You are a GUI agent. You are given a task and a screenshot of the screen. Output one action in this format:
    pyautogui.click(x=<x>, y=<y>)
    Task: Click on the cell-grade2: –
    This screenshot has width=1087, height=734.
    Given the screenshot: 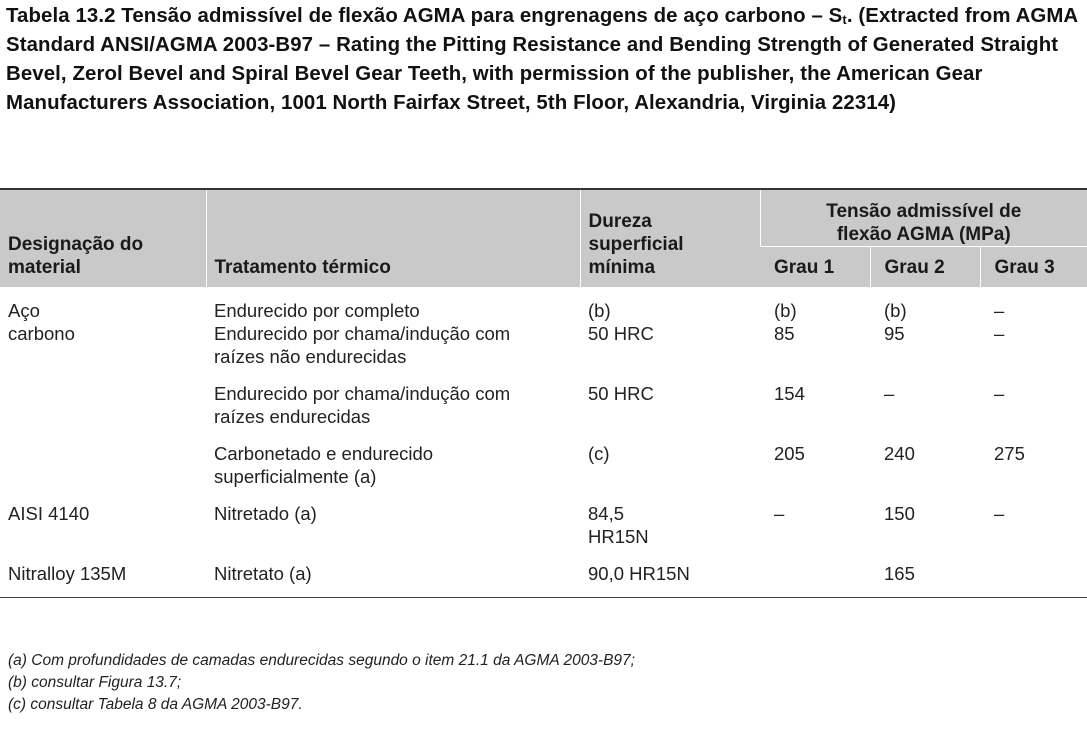 What is the action you would take?
    pyautogui.click(x=889, y=393)
    